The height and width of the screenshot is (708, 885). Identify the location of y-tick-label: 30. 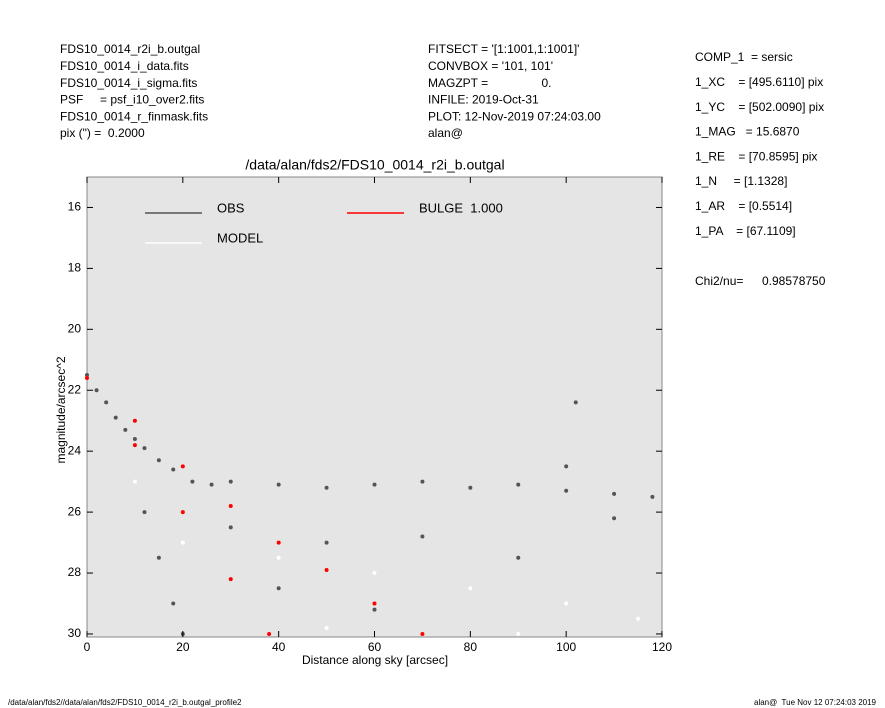
(75, 633).